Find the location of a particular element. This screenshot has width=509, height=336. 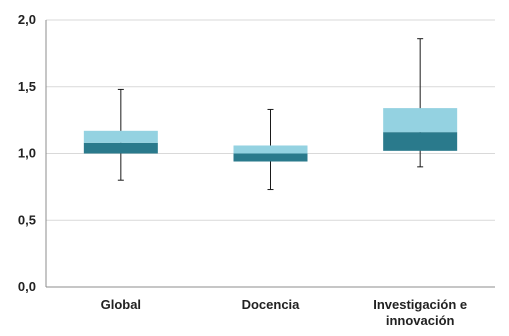

x-category-label: innovación is located at coordinates (420, 320).